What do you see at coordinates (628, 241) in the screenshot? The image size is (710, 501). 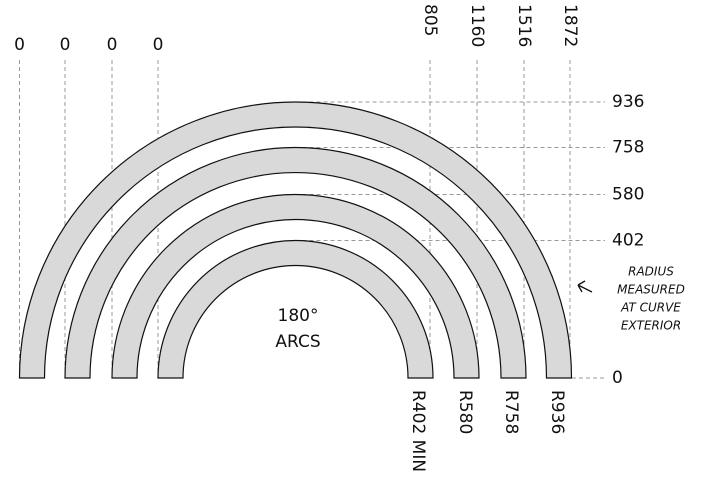 I see `right-label: 402` at bounding box center [628, 241].